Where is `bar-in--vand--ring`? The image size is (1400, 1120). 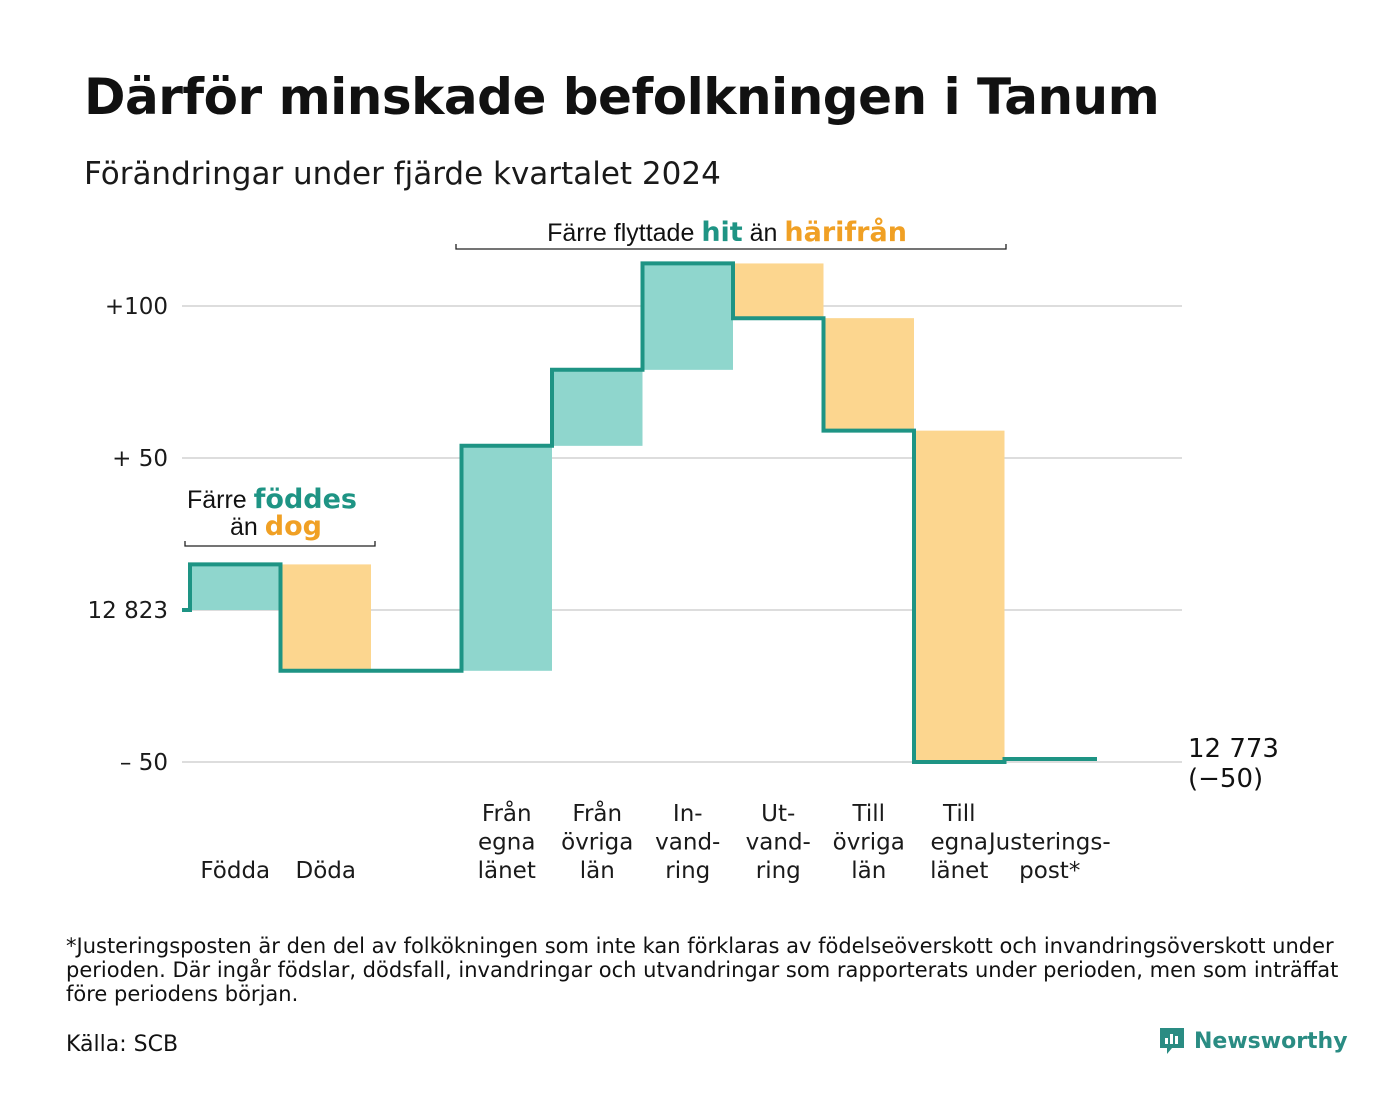
bar-in--vand--ring is located at coordinates (687, 316).